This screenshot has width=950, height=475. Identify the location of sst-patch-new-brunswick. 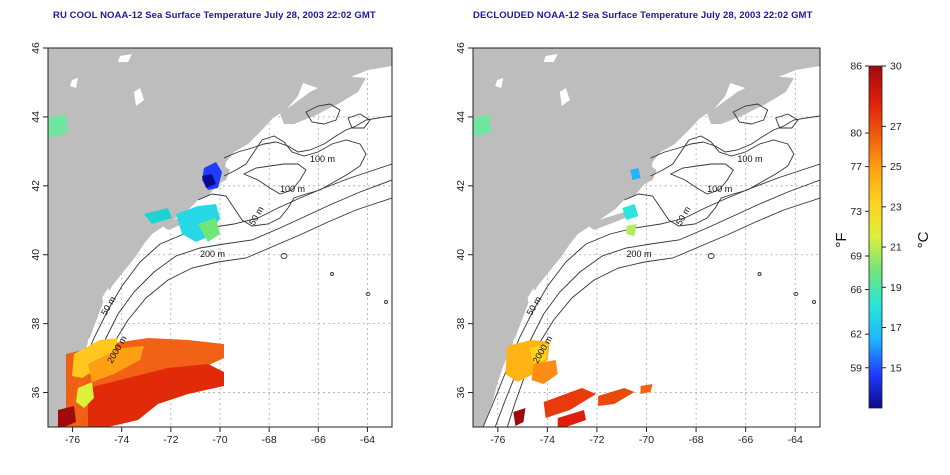
(58, 126).